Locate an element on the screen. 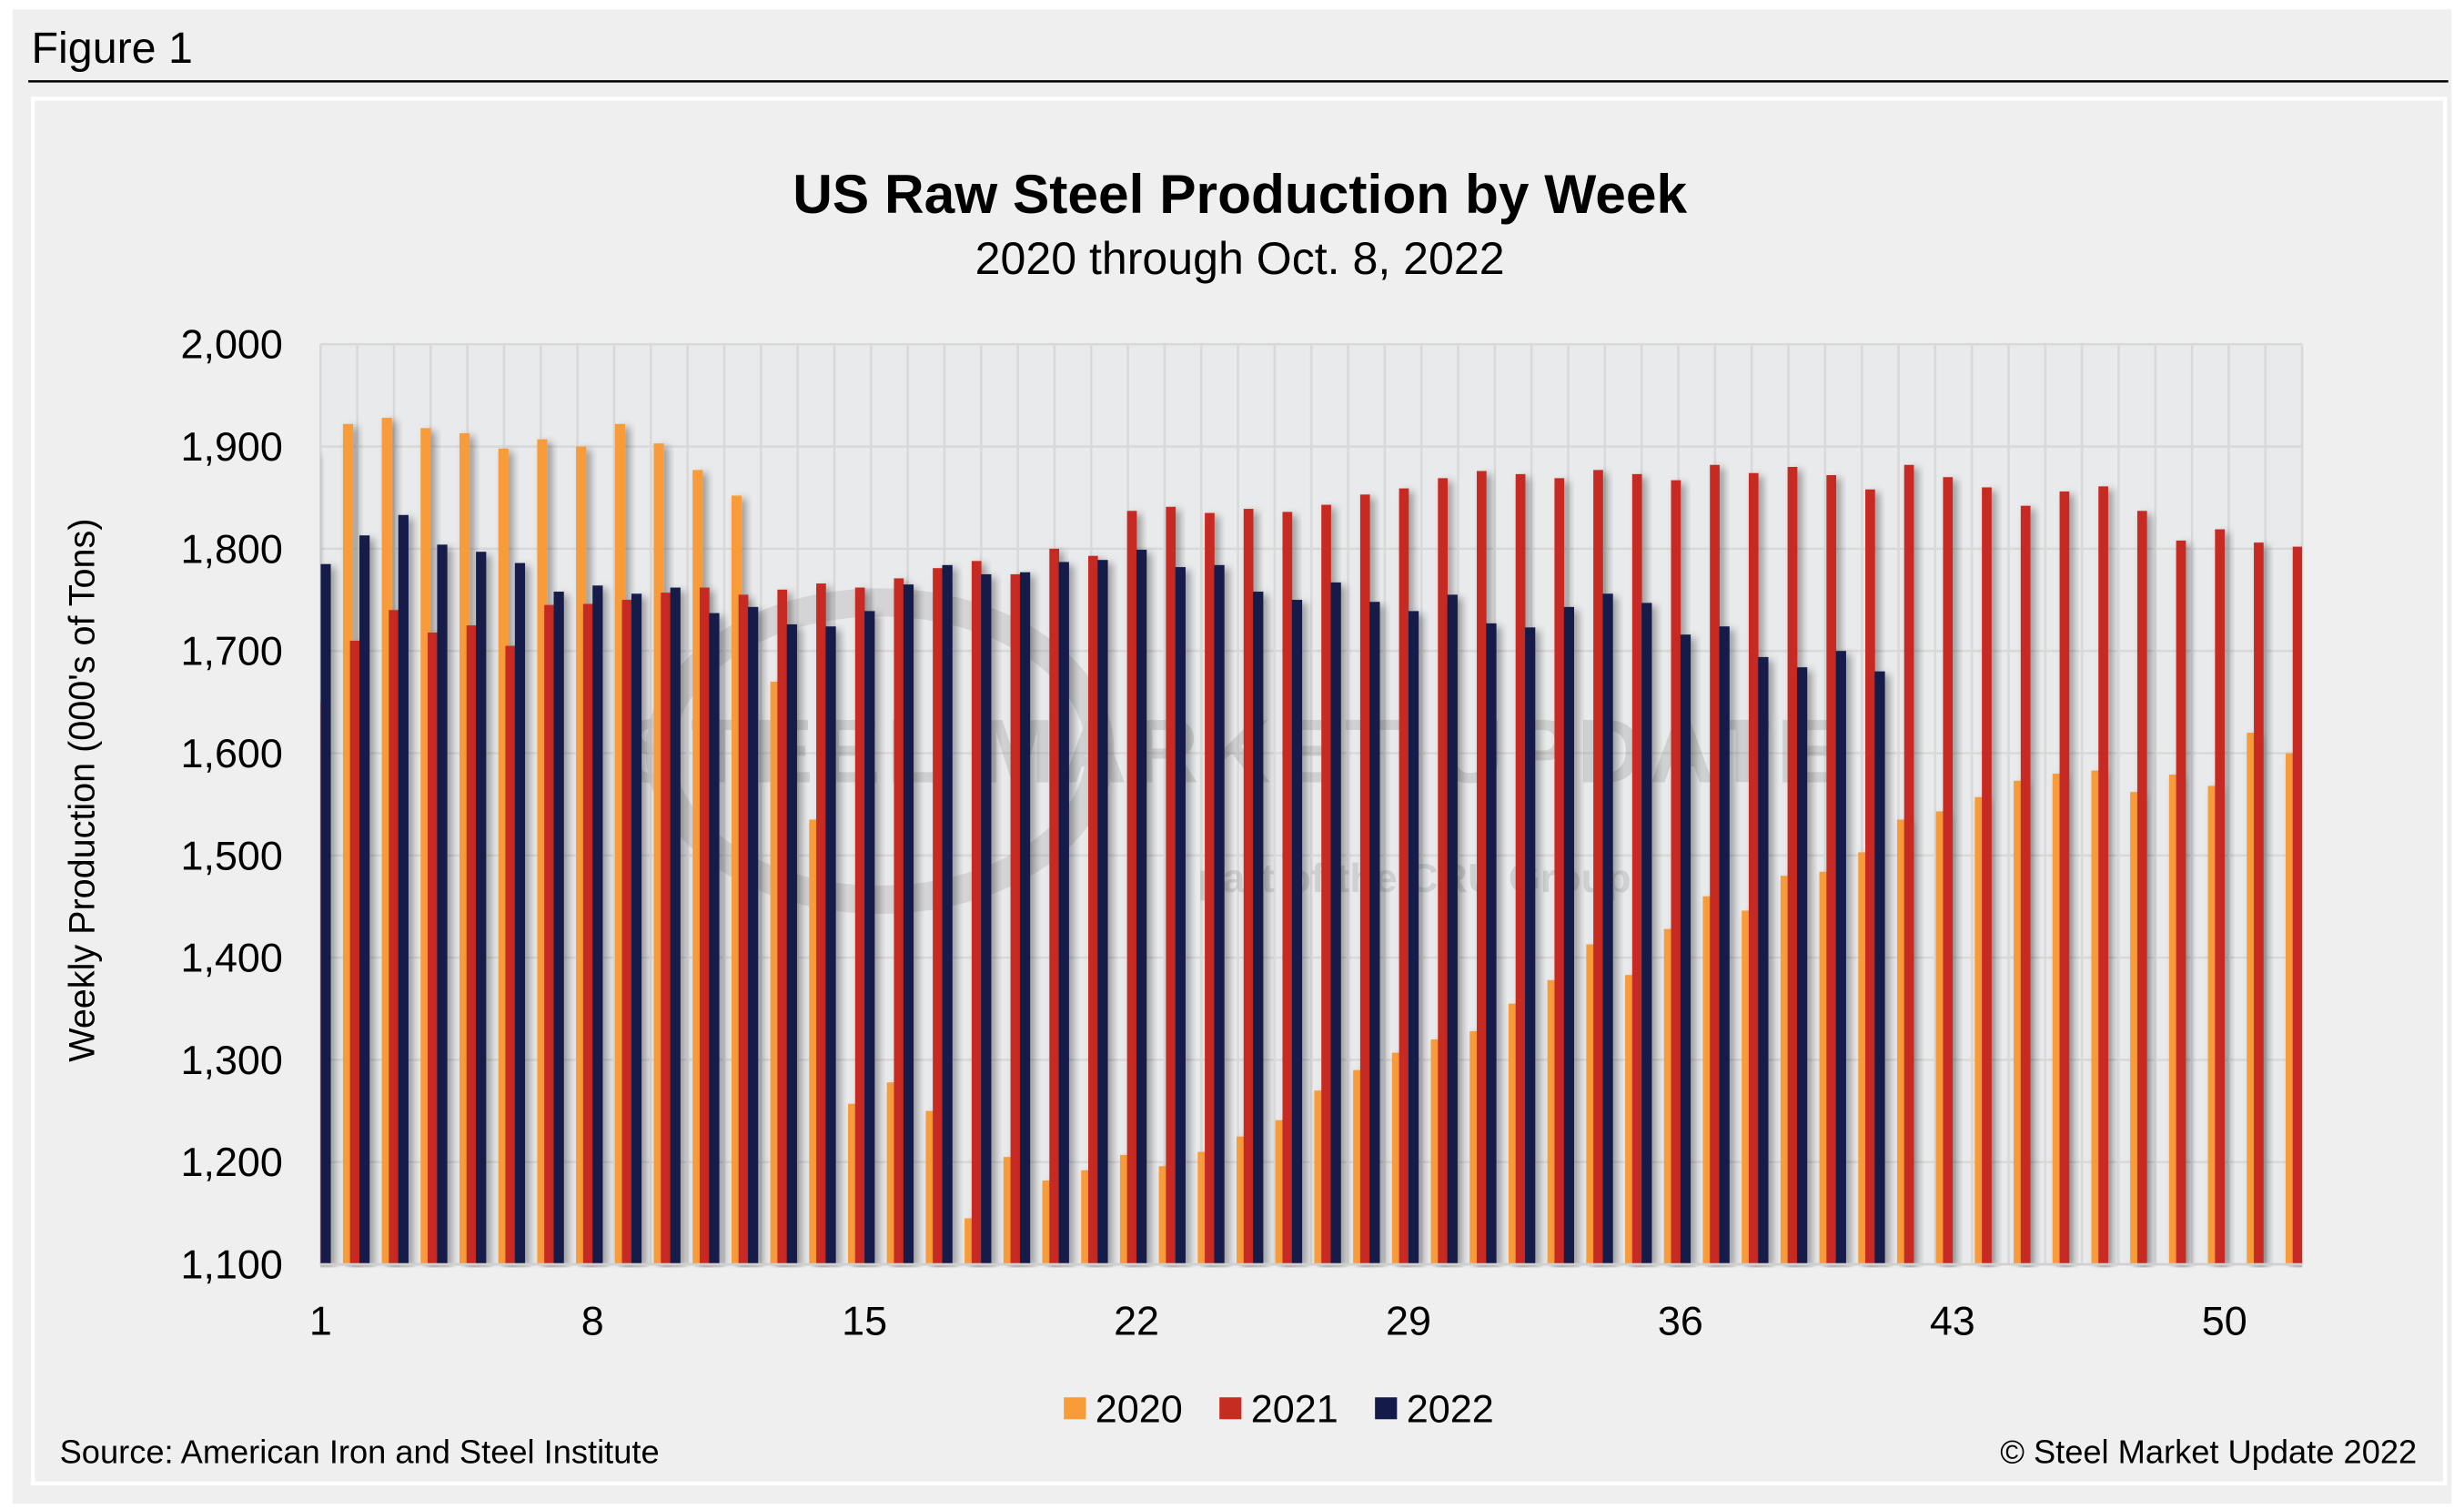  legend-swatch-2020 is located at coordinates (1075, 1409).